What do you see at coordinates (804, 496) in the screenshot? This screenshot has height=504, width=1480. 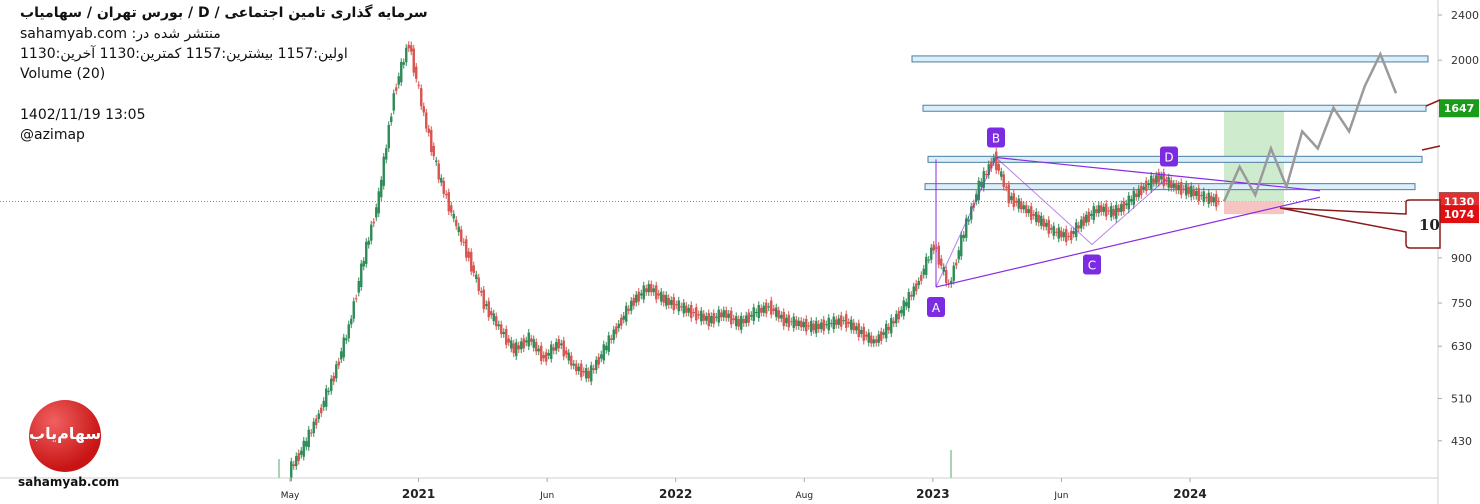 I see `x-tick-label: Aug` at bounding box center [804, 496].